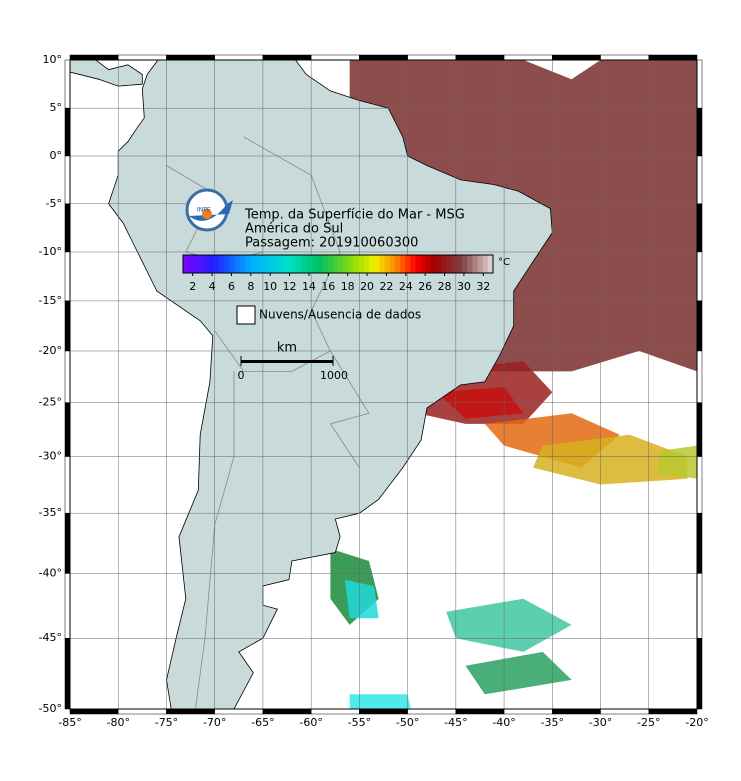 The image size is (741, 781). I want to click on lon-tick-label: -45°, so click(455, 722).